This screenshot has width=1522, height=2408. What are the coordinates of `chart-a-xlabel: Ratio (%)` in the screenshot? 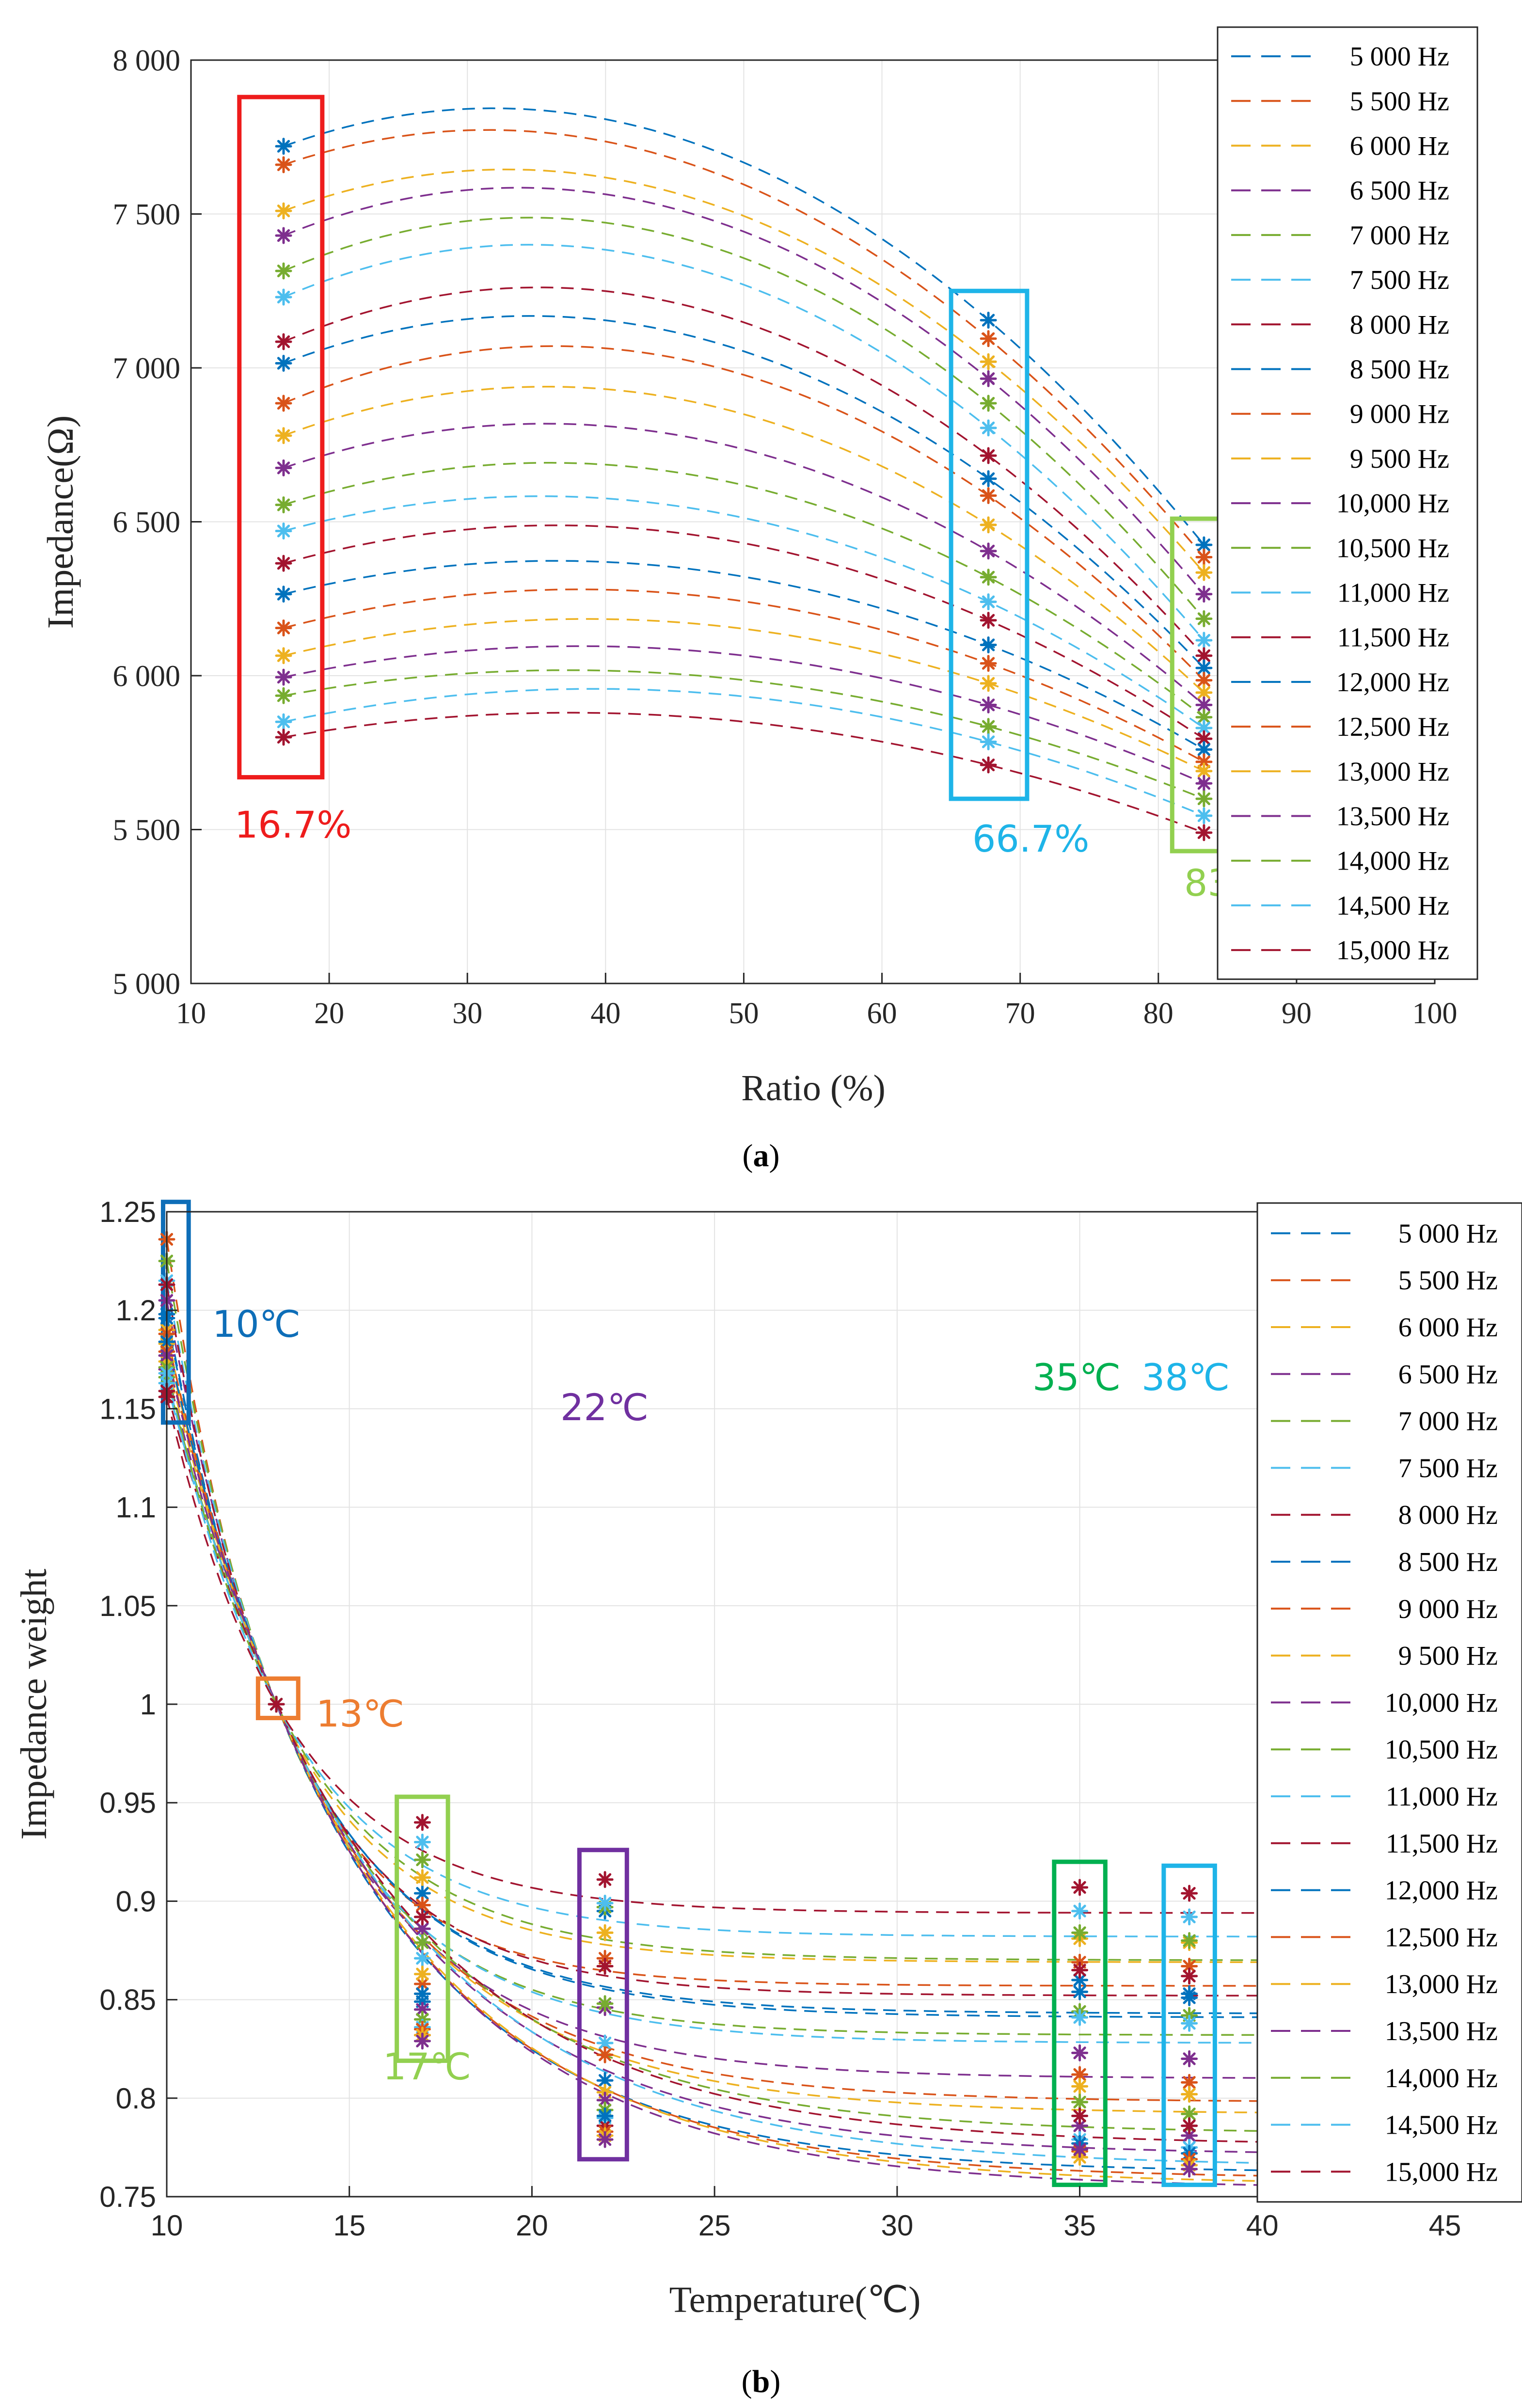 It's located at (814, 1088).